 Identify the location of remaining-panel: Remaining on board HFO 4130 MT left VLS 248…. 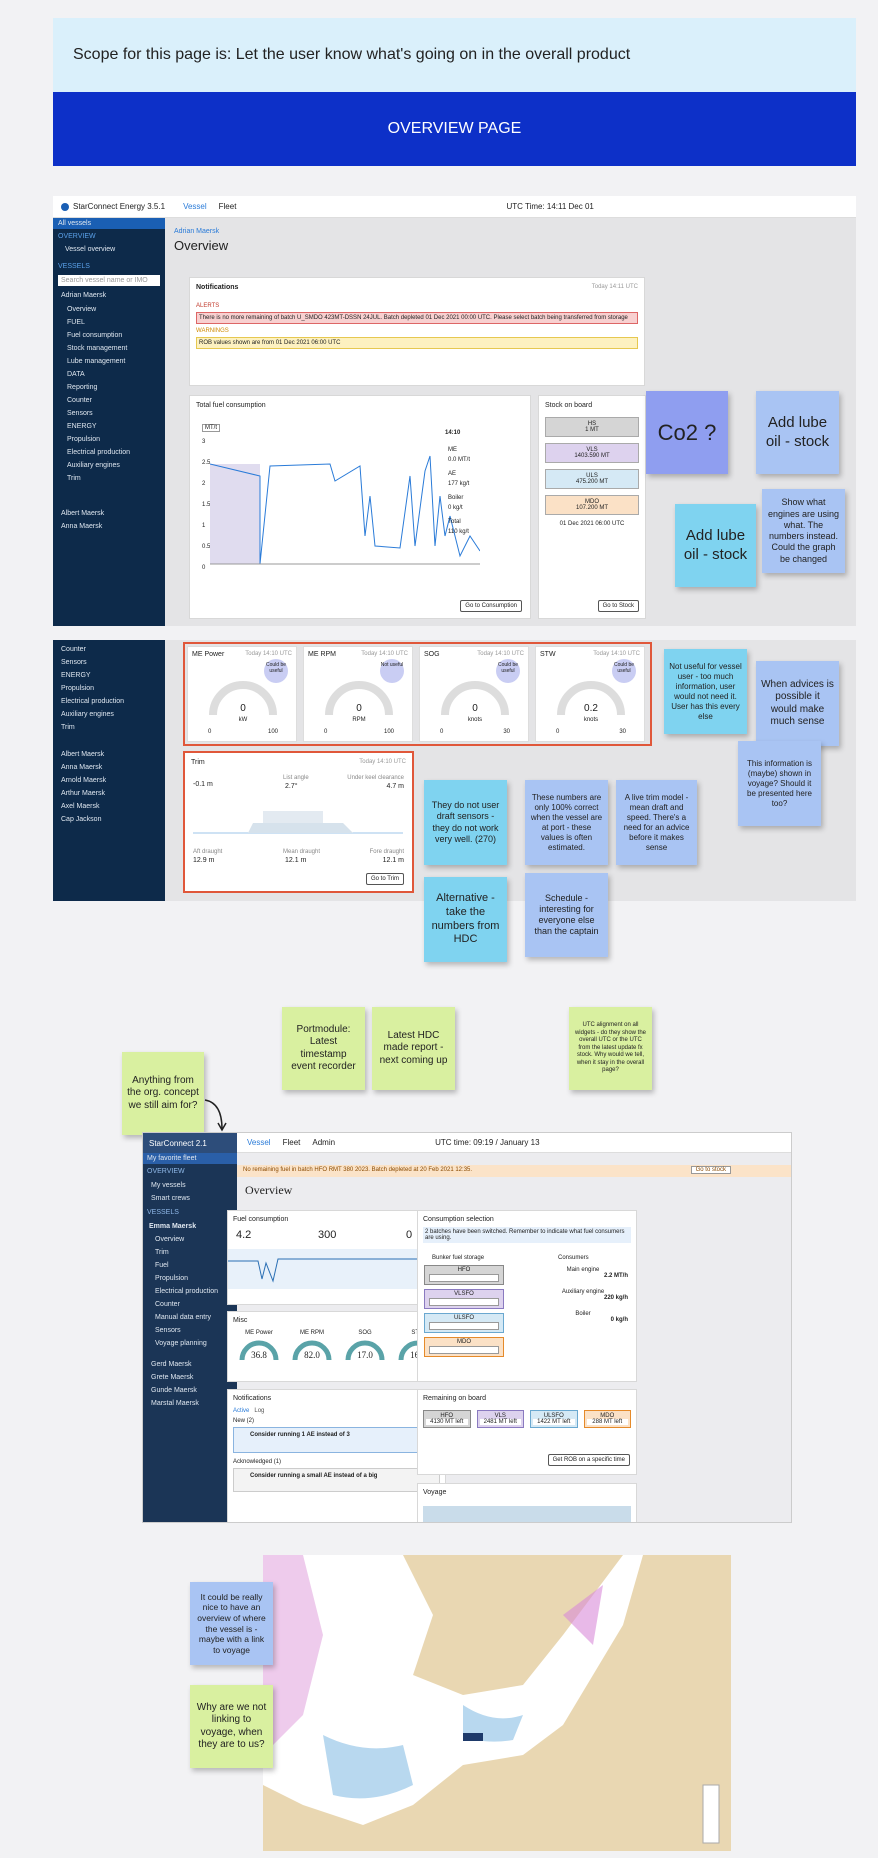
(527, 1432).